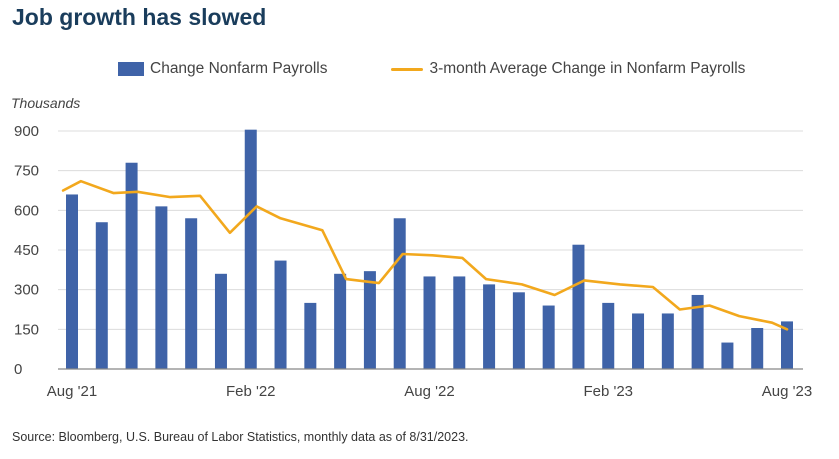 The width and height of the screenshot is (839, 459). Describe the element at coordinates (407, 69) in the screenshot. I see `legend-swatch-line` at that location.